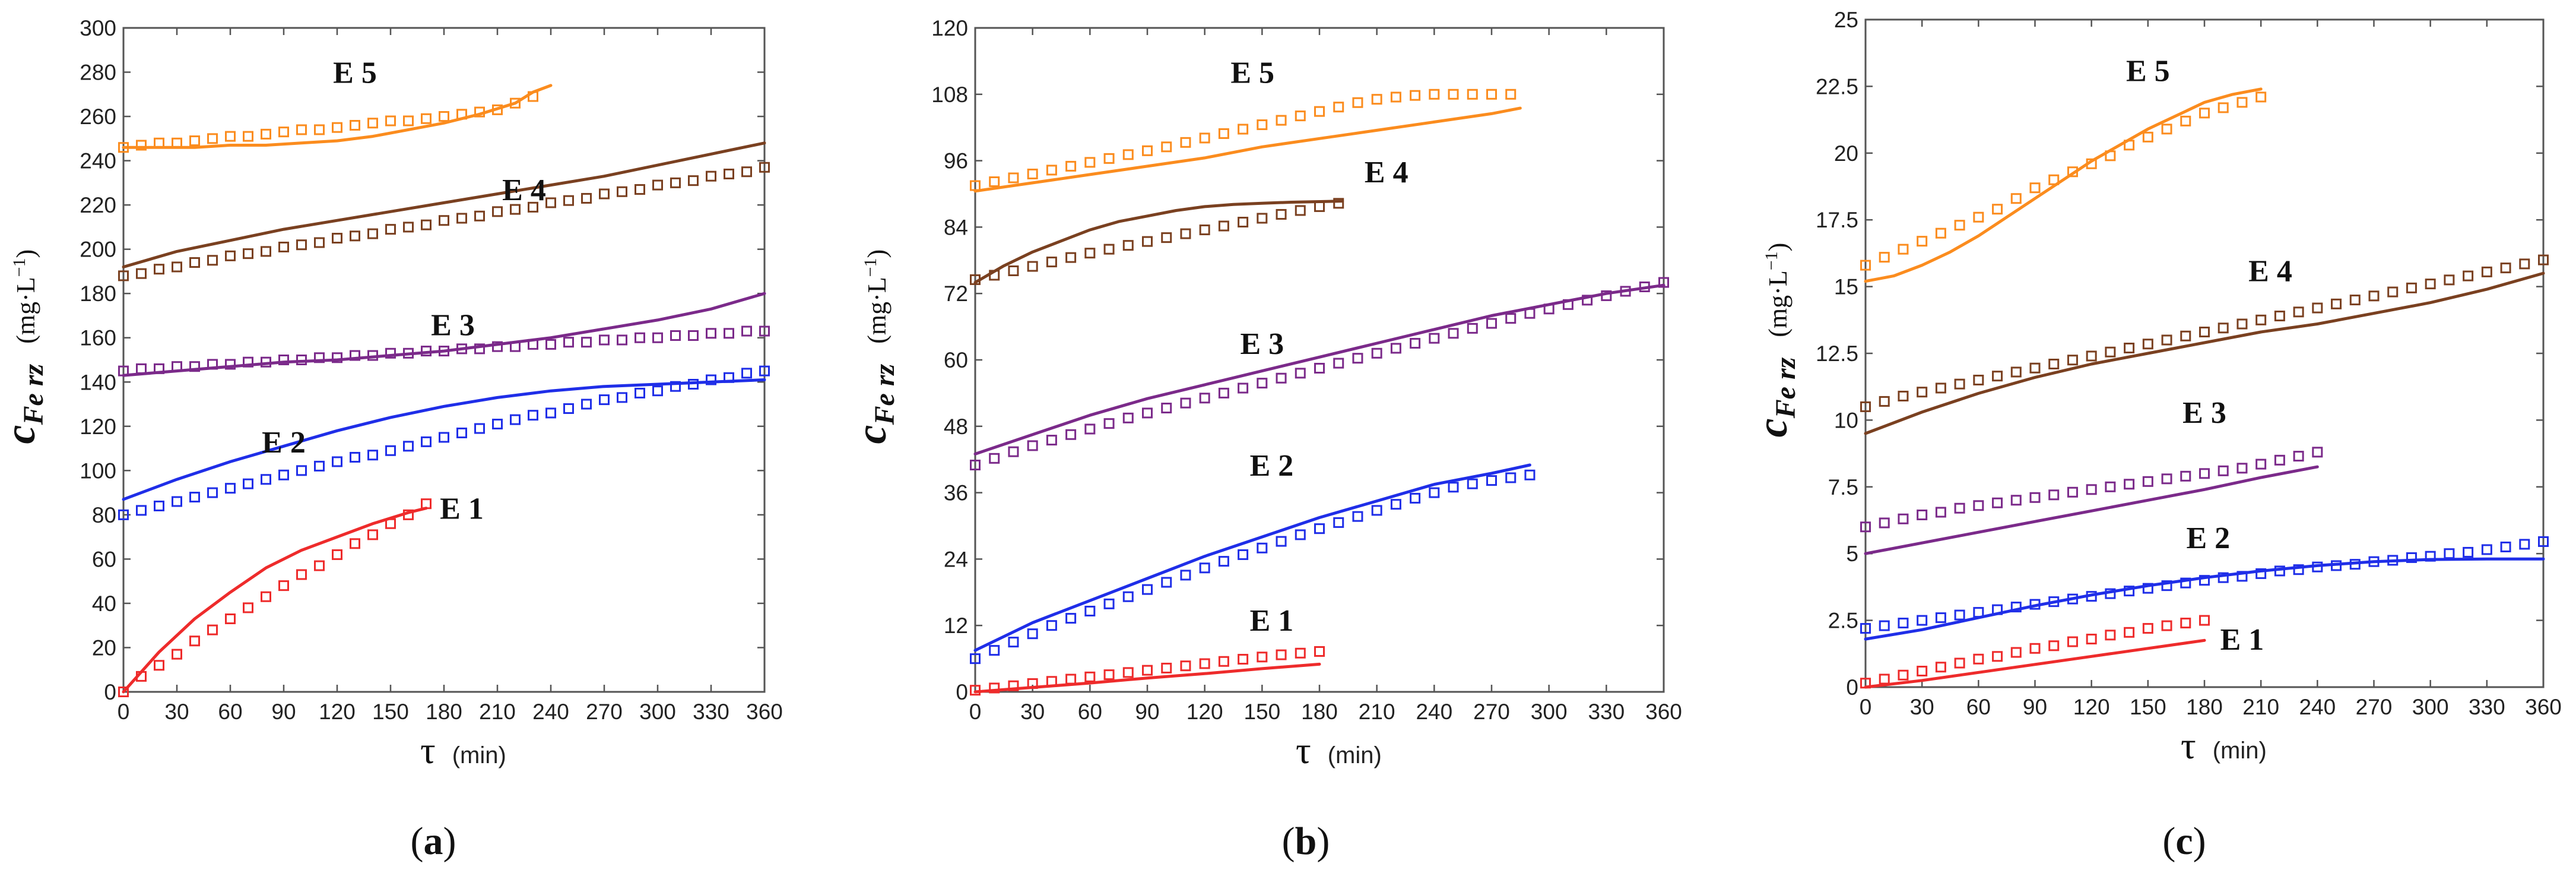  I want to click on y-tick-label: 96, so click(956, 161).